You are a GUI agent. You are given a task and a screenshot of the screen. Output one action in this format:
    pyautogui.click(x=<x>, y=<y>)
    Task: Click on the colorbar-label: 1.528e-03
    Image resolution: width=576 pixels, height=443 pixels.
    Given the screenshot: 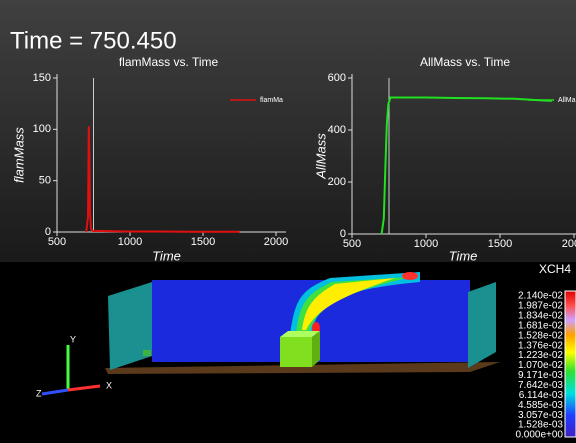 What is the action you would take?
    pyautogui.click(x=540, y=425)
    